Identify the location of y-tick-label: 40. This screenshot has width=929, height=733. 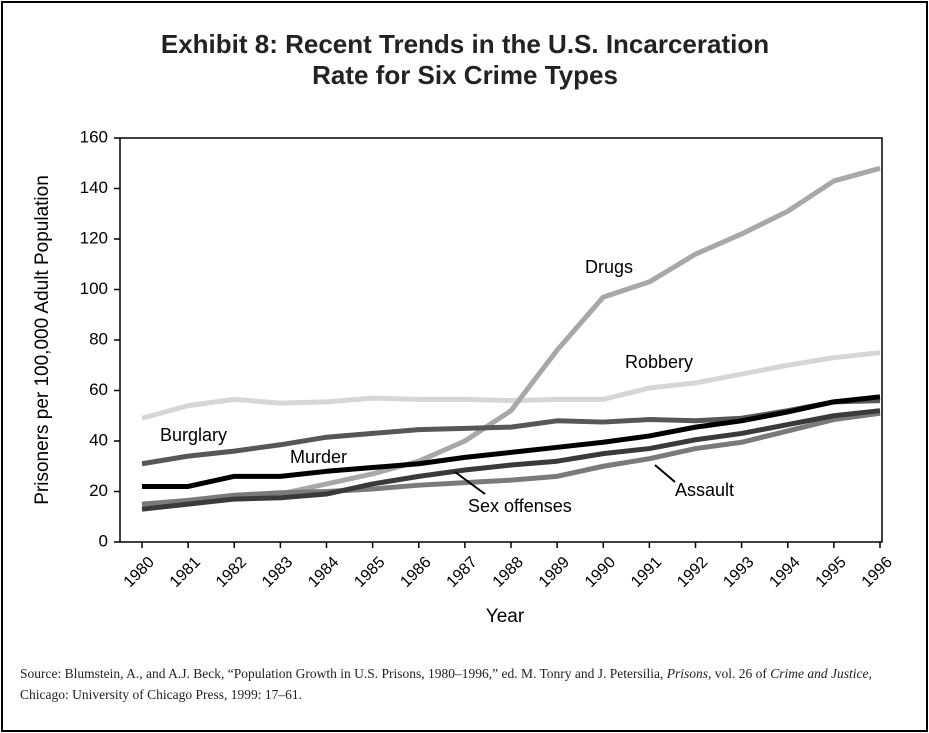
(98, 439).